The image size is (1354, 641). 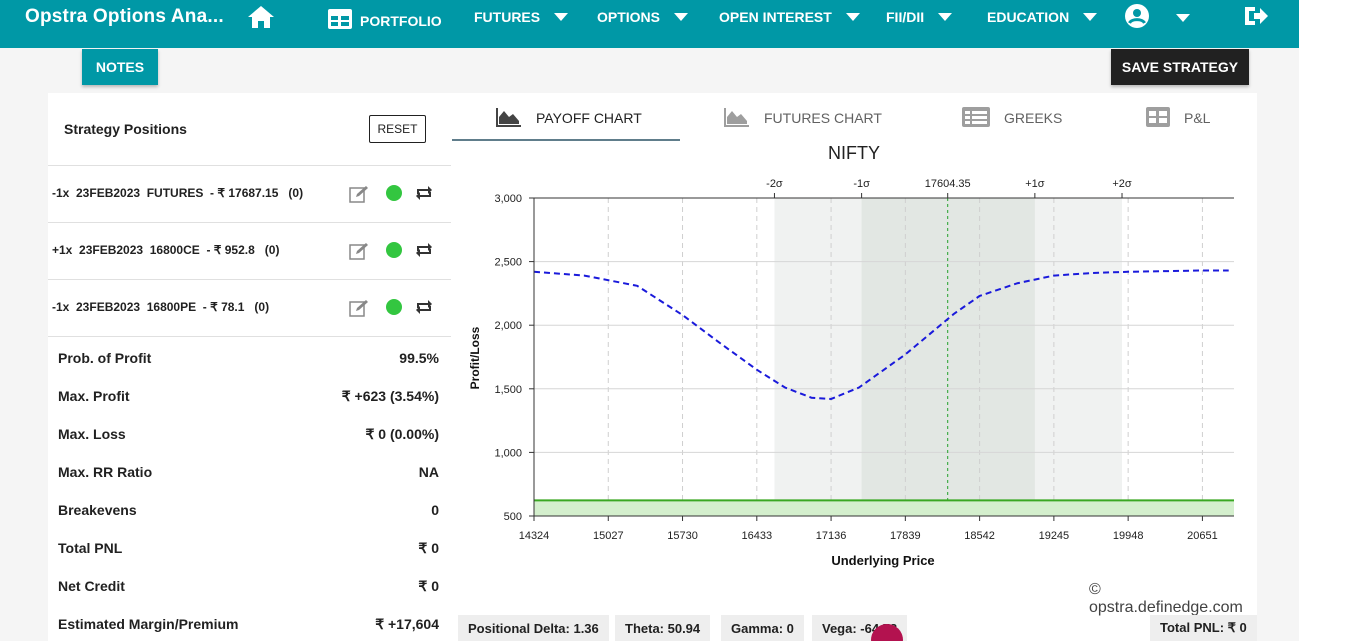 What do you see at coordinates (979, 536) in the screenshot?
I see `x-tick-label: 18542` at bounding box center [979, 536].